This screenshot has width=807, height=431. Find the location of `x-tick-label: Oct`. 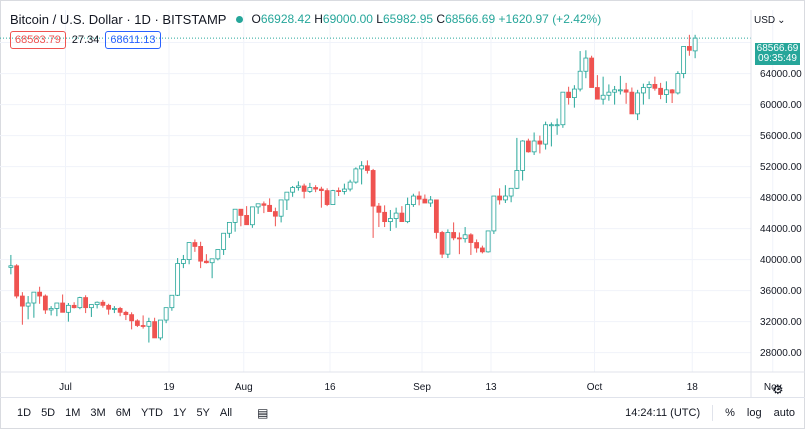

x-tick-label: Oct is located at coordinates (595, 387).